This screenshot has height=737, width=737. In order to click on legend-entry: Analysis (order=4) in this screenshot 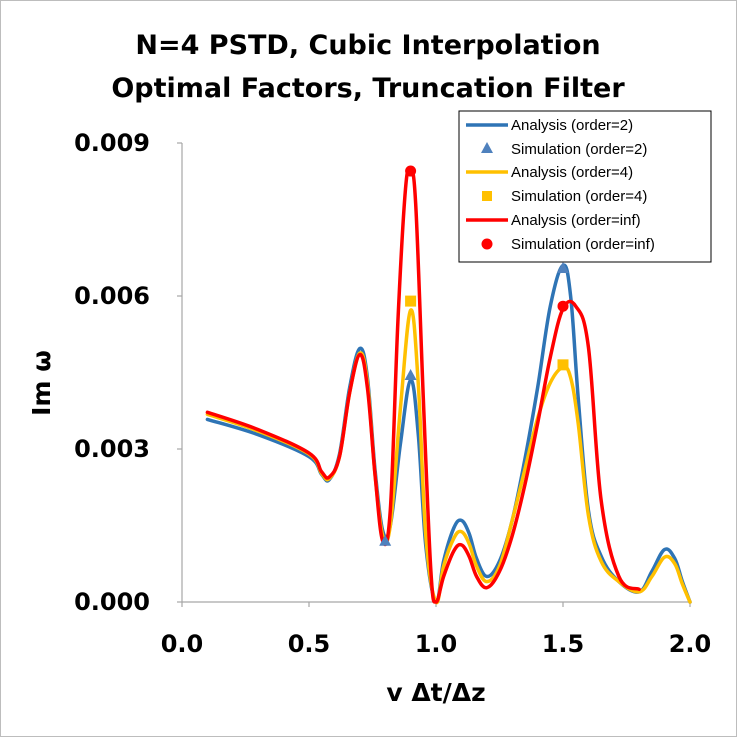, I will do `click(549, 172)`.